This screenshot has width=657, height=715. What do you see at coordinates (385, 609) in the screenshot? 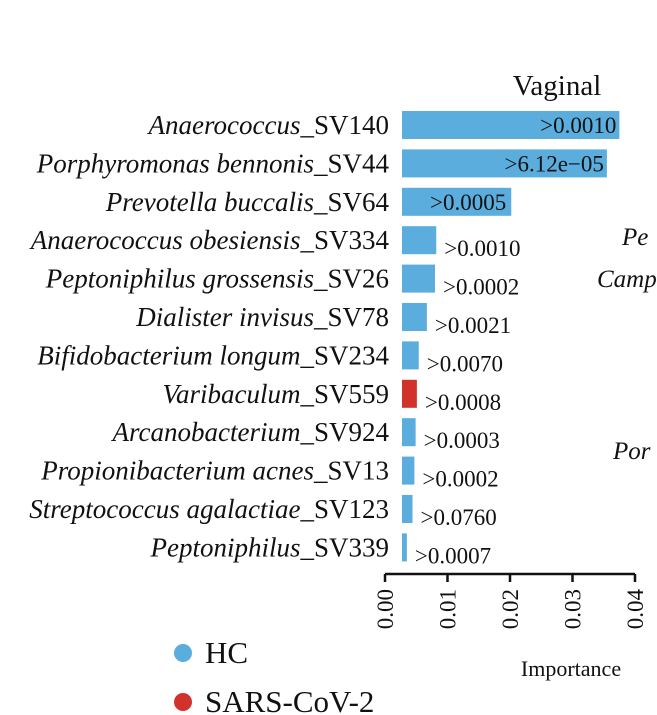
I see `x-tick-label: 0.00` at bounding box center [385, 609].